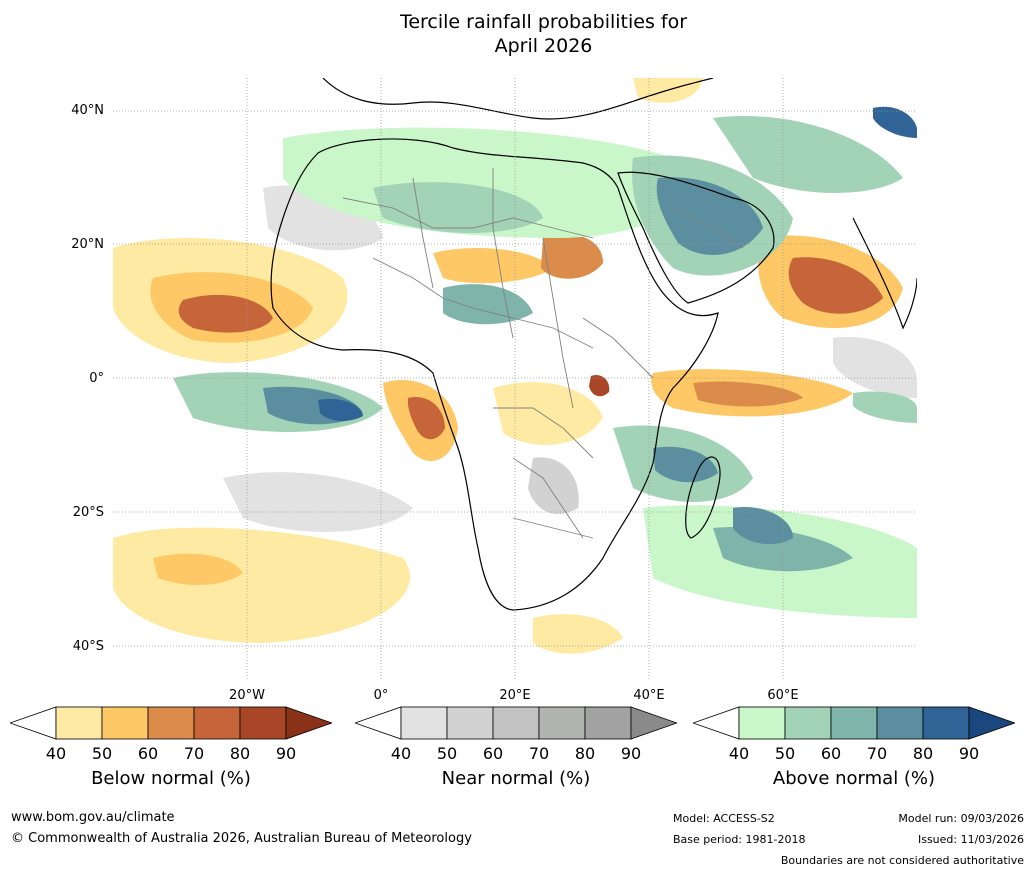 The width and height of the screenshot is (1035, 873). Describe the element at coordinates (308, 723) in the screenshot. I see `below-colorbar-arrow-high` at that location.